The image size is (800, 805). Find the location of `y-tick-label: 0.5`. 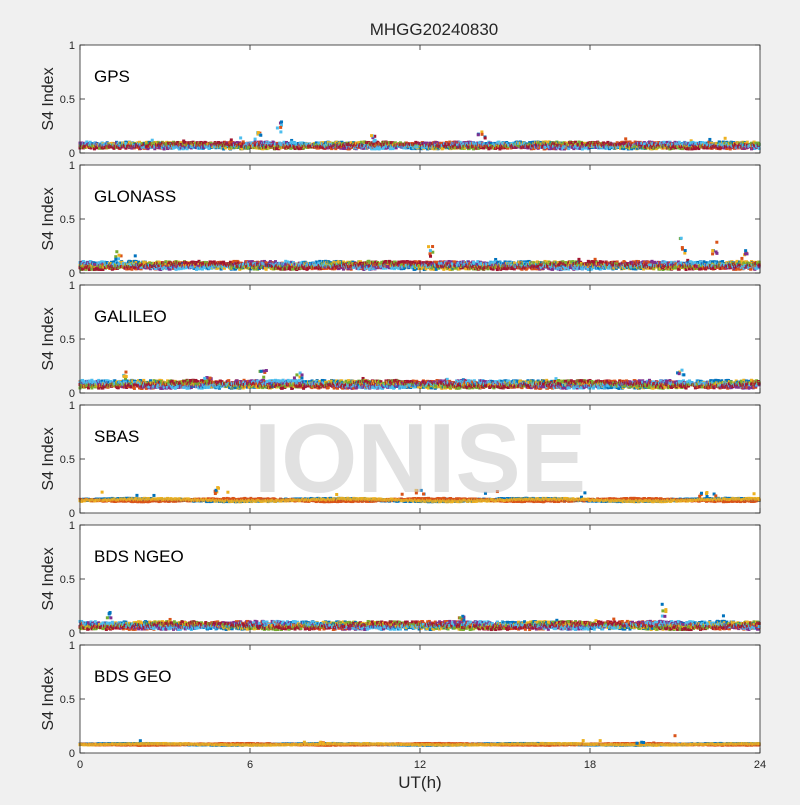

y-tick-label: 0.5 is located at coordinates (67, 100).